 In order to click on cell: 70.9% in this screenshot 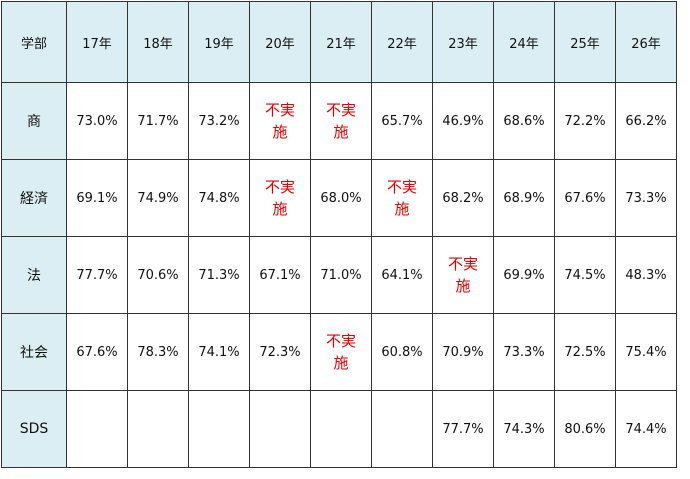, I will do `click(463, 352)`.